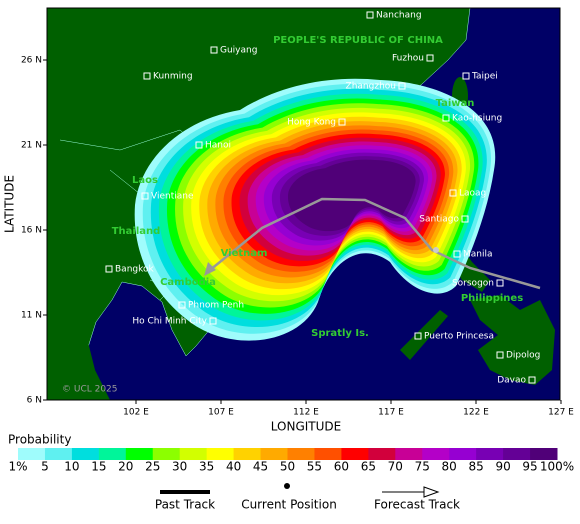 This screenshot has height=524, width=580. What do you see at coordinates (523, 356) in the screenshot?
I see `city-label: Dipolog` at bounding box center [523, 356].